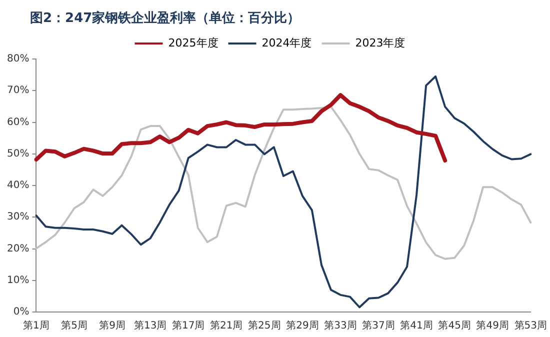  What do you see at coordinates (165, 19) in the screenshot?
I see `chart-title: 图2：247家钢铁企业盈利率（单位：百分比）` at bounding box center [165, 19].